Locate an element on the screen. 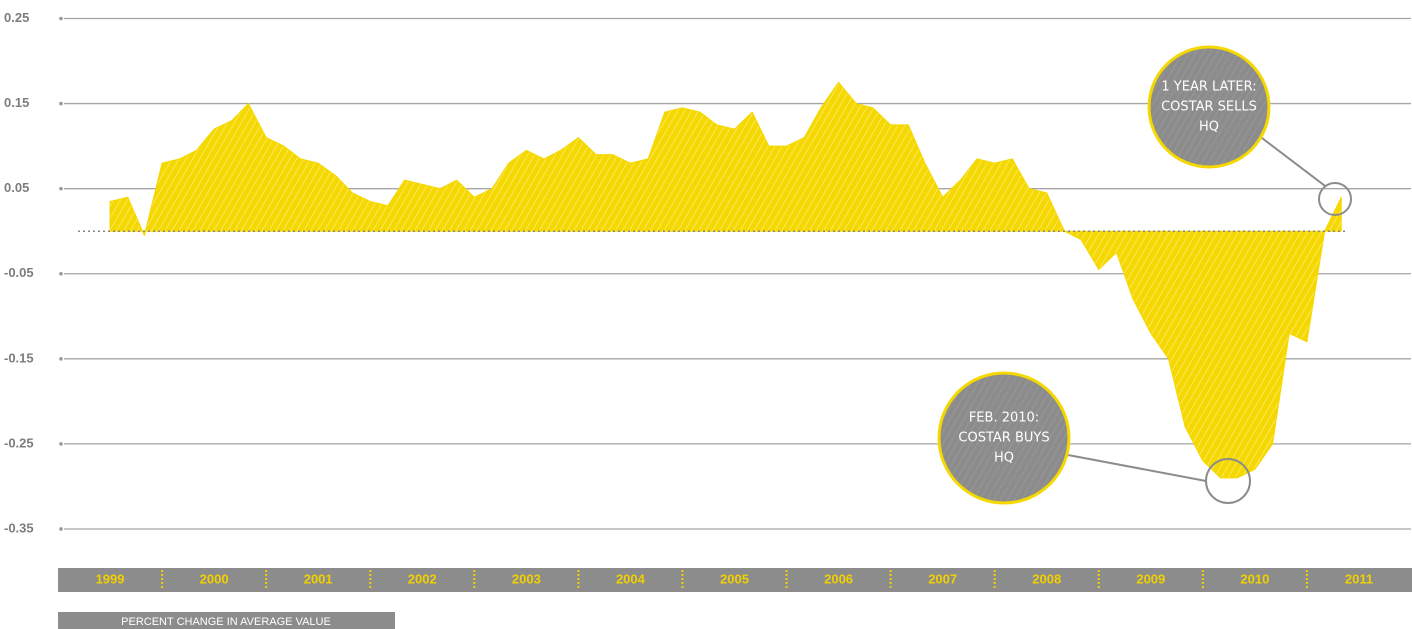  annotation-text: 1 YEAR LATER: is located at coordinates (1208, 87).